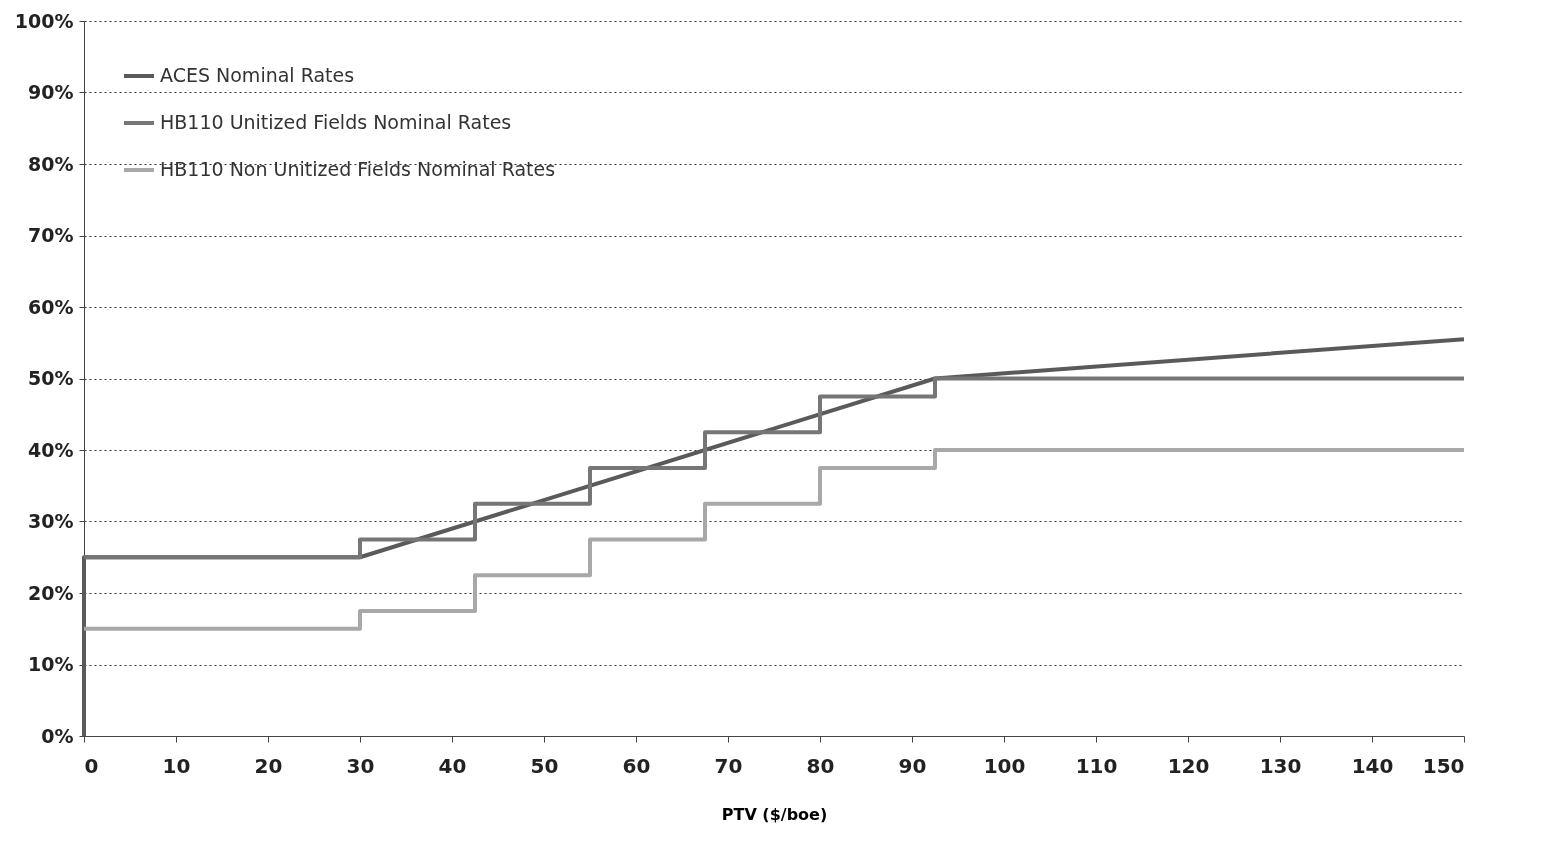 This screenshot has width=1541, height=859. I want to click on x-axis-title: PTV ($/boe), so click(774, 814).